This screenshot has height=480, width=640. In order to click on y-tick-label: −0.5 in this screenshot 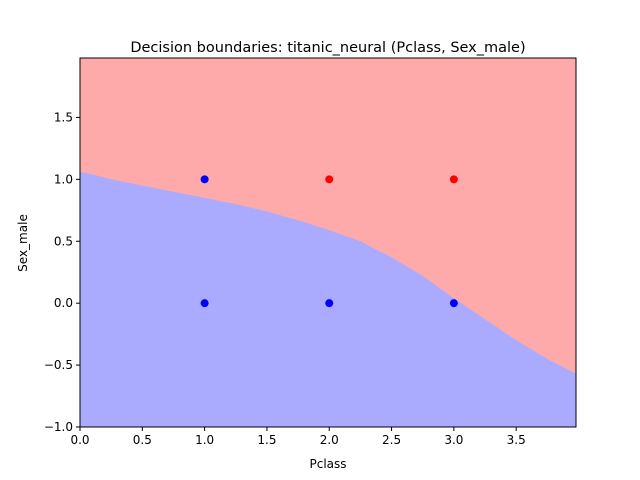, I will do `click(58, 365)`.